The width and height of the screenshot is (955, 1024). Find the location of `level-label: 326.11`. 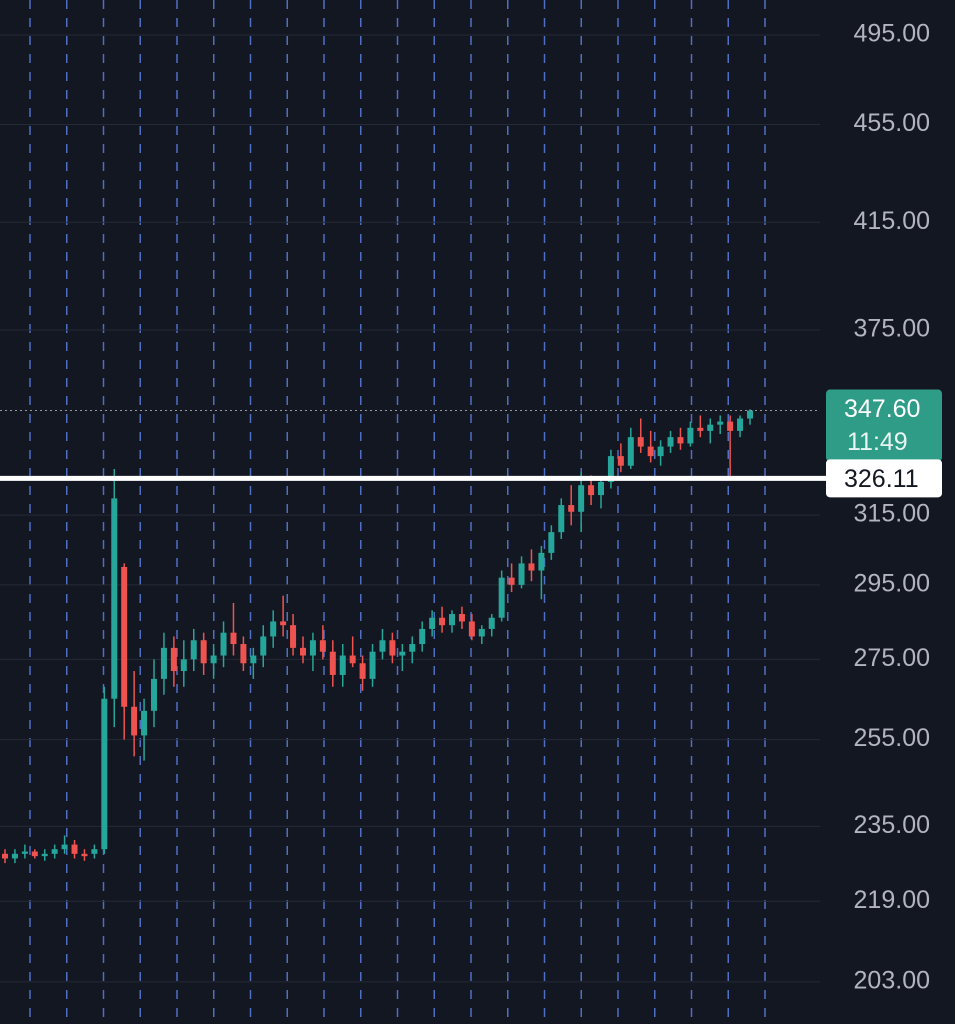

level-label: 326.11 is located at coordinates (881, 479).